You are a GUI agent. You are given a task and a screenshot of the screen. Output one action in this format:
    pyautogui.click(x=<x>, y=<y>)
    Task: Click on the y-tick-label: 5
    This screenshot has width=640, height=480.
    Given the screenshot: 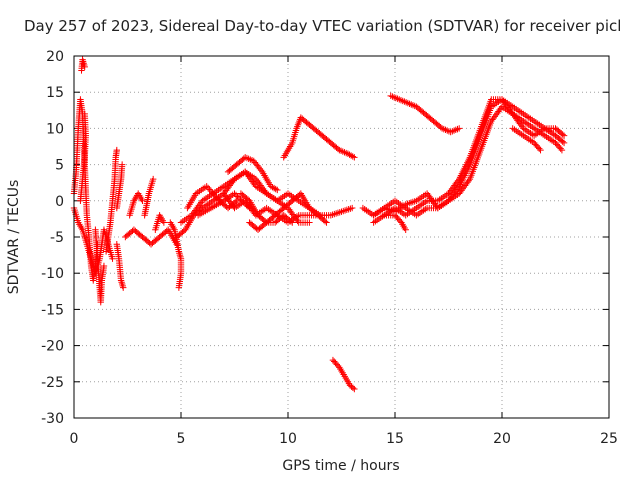 What is the action you would take?
    pyautogui.click(x=59, y=166)
    